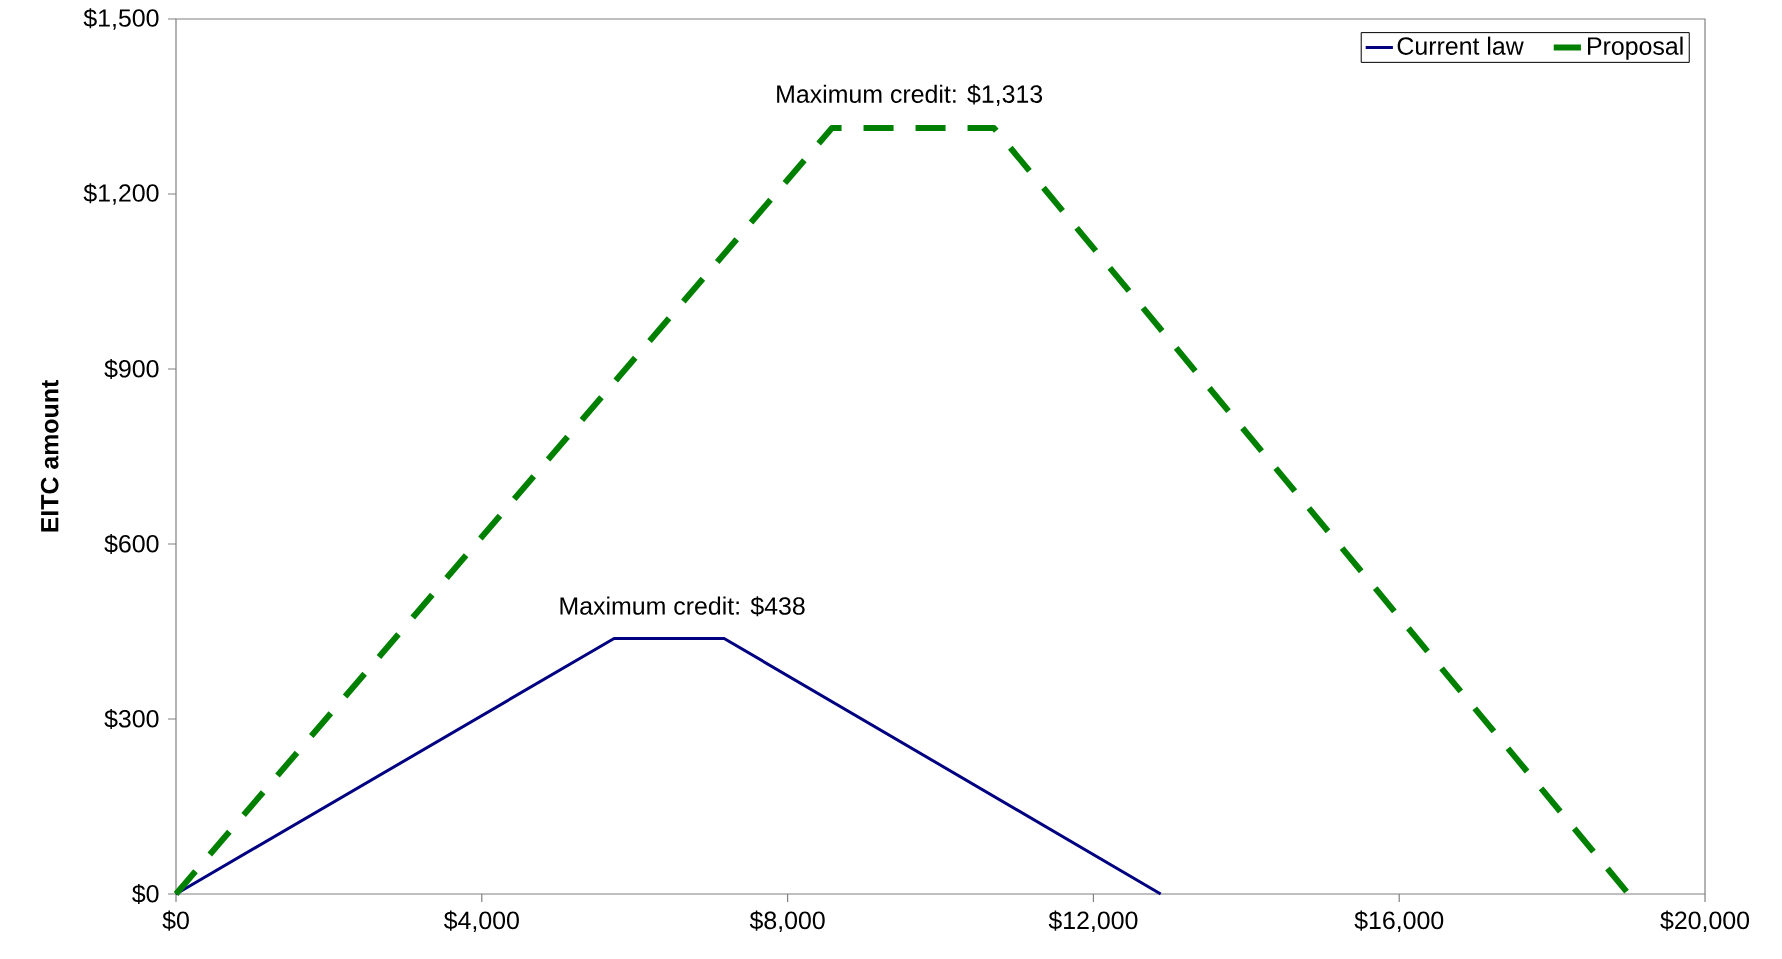 This screenshot has width=1782, height=959. Describe the element at coordinates (682, 606) in the screenshot. I see `annotation: Maximum credit: $438` at that location.